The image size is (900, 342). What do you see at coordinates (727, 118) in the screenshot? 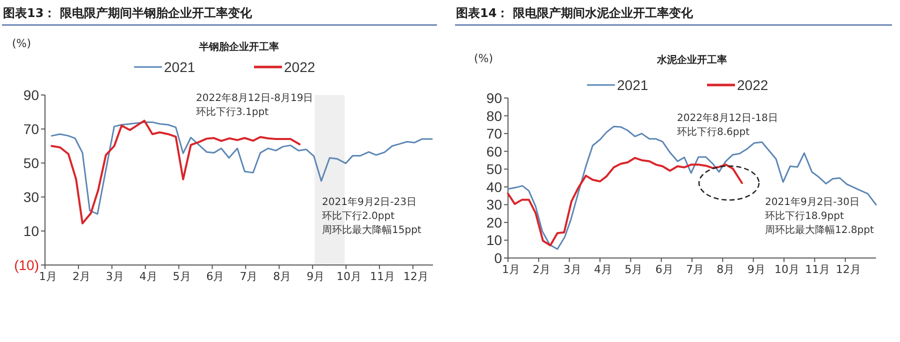
I see `annotation: 2022年8月12日-18日` at bounding box center [727, 118].